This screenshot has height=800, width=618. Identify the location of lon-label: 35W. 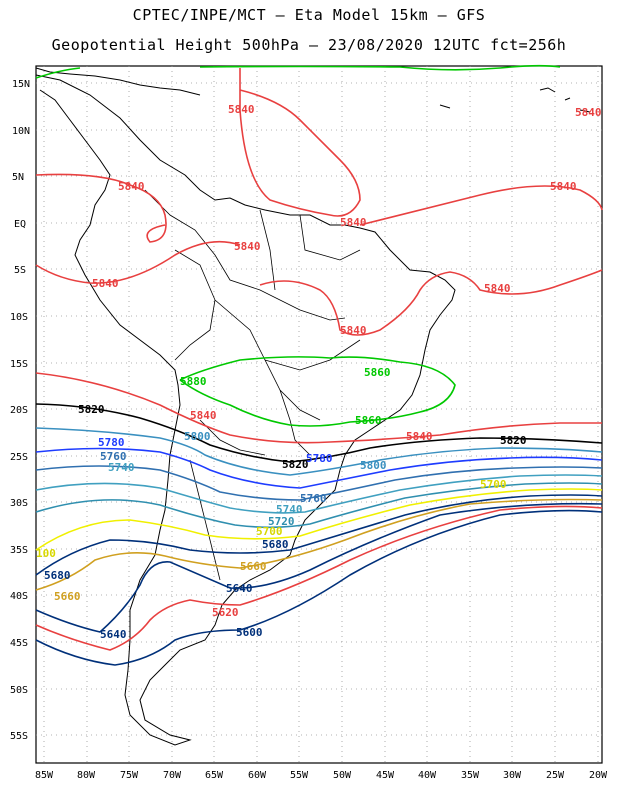
(470, 775).